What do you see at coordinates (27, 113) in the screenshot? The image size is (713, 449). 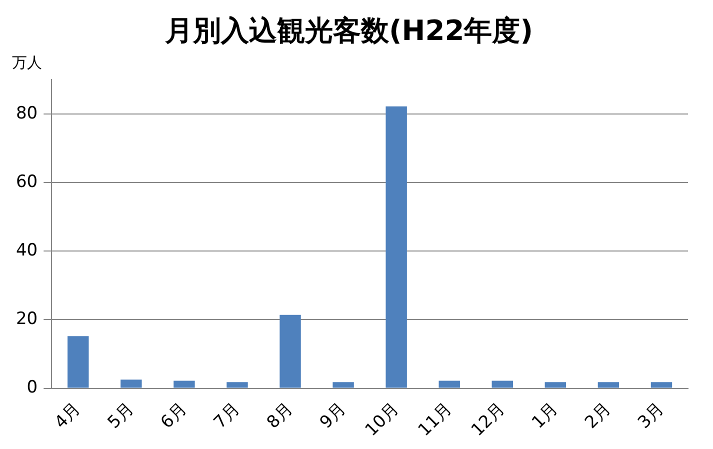 I see `y-tick-label: 80` at bounding box center [27, 113].